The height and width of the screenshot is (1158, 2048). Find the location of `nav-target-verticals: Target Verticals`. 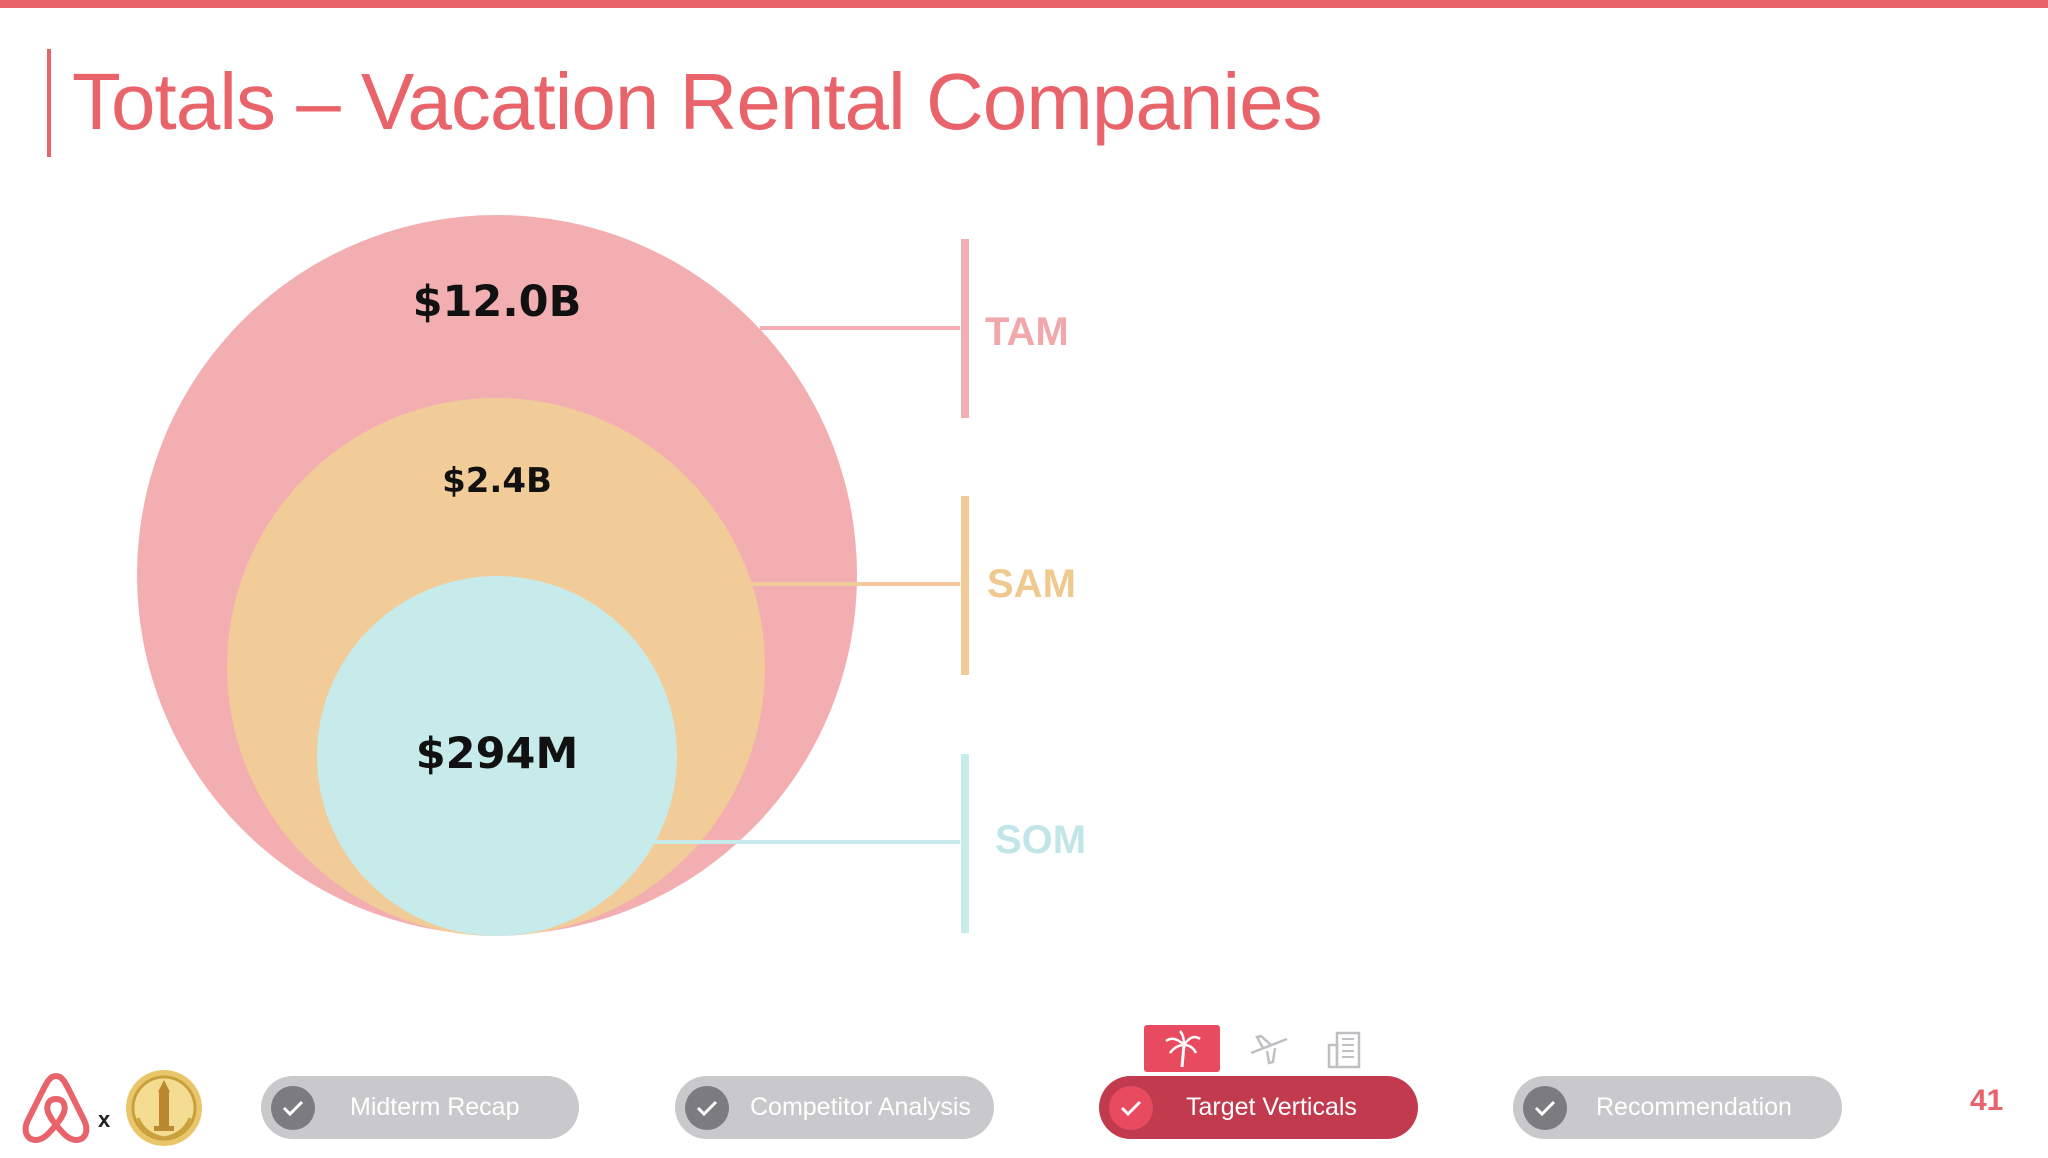

nav-target-verticals: Target Verticals is located at coordinates (1258, 1107).